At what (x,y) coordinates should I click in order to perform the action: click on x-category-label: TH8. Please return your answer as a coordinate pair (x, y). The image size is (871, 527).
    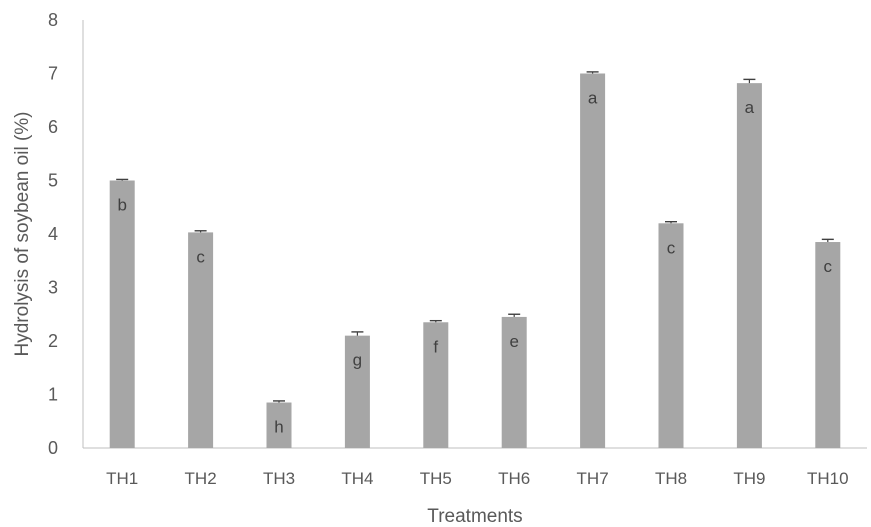
    Looking at the image, I should click on (671, 478).